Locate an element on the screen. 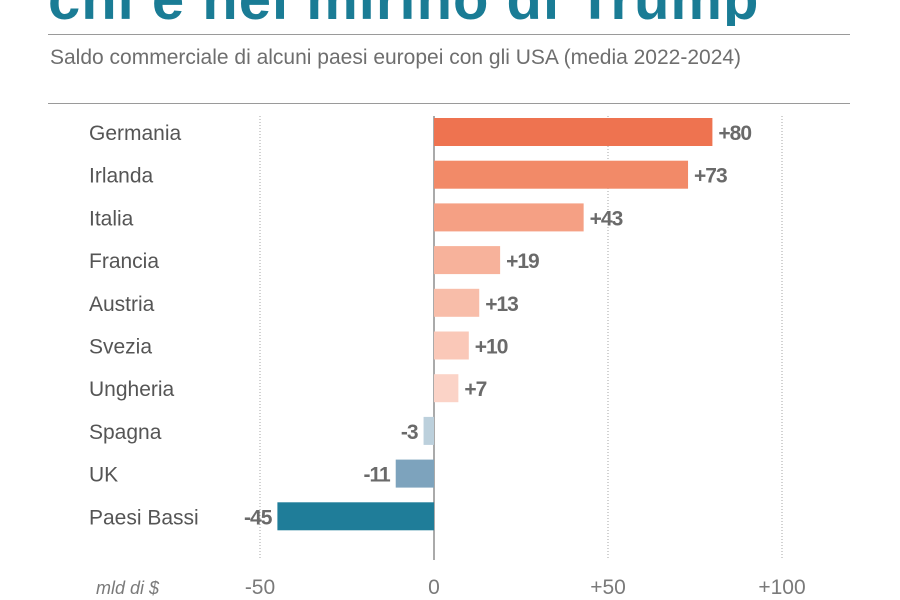 This screenshot has height=600, width=900. bar-paesi-bassi is located at coordinates (355, 516).